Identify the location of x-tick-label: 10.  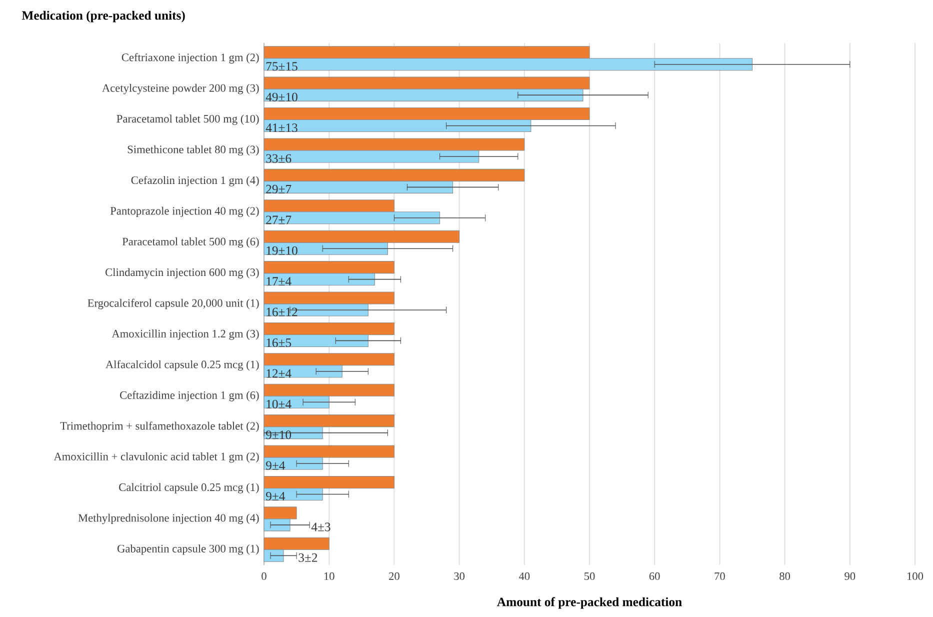
(329, 576).